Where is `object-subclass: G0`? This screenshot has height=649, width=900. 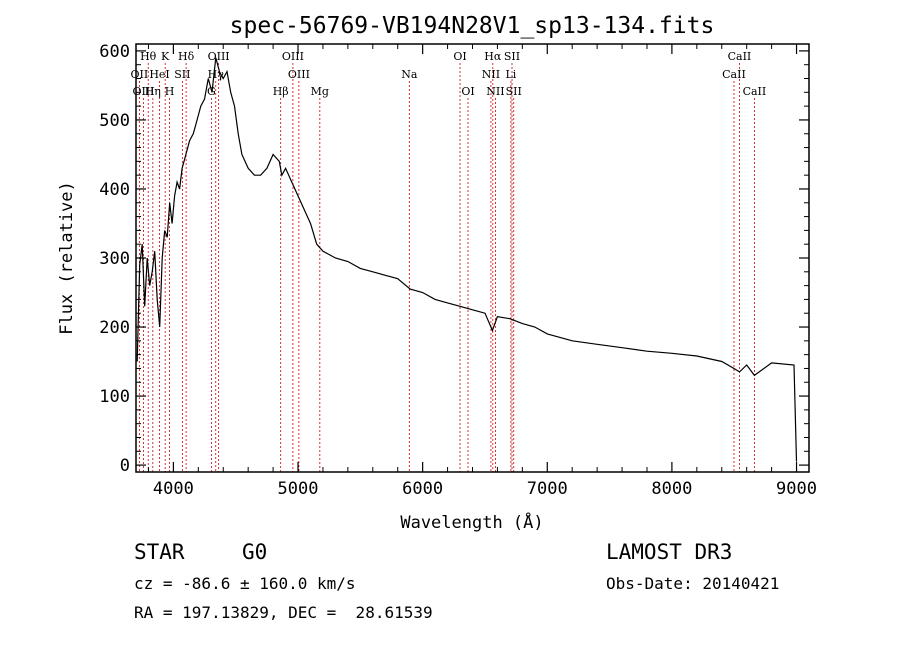 object-subclass: G0 is located at coordinates (255, 552).